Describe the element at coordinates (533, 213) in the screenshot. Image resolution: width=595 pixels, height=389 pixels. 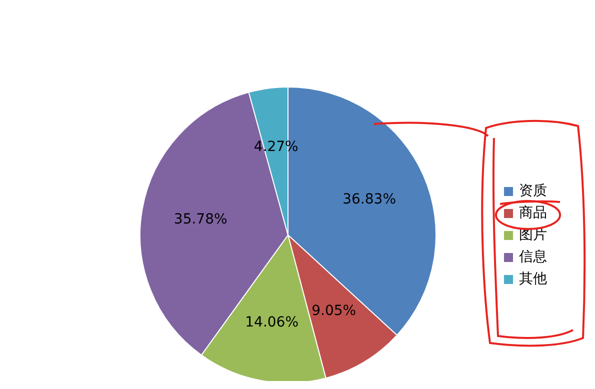
I see `legend-label: 商品` at that location.